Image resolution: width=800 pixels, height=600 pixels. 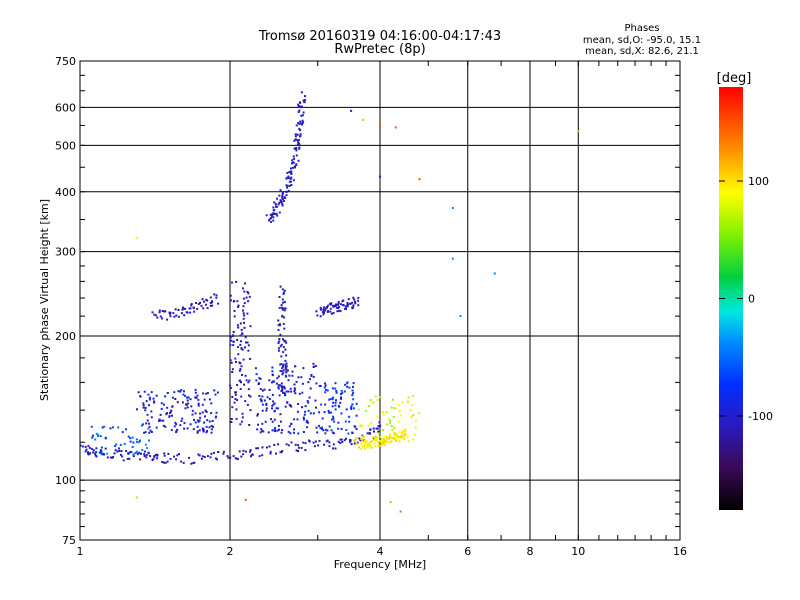 What do you see at coordinates (379, 49) in the screenshot?
I see `chart-subtitle: RwPretec (8p)` at bounding box center [379, 49].